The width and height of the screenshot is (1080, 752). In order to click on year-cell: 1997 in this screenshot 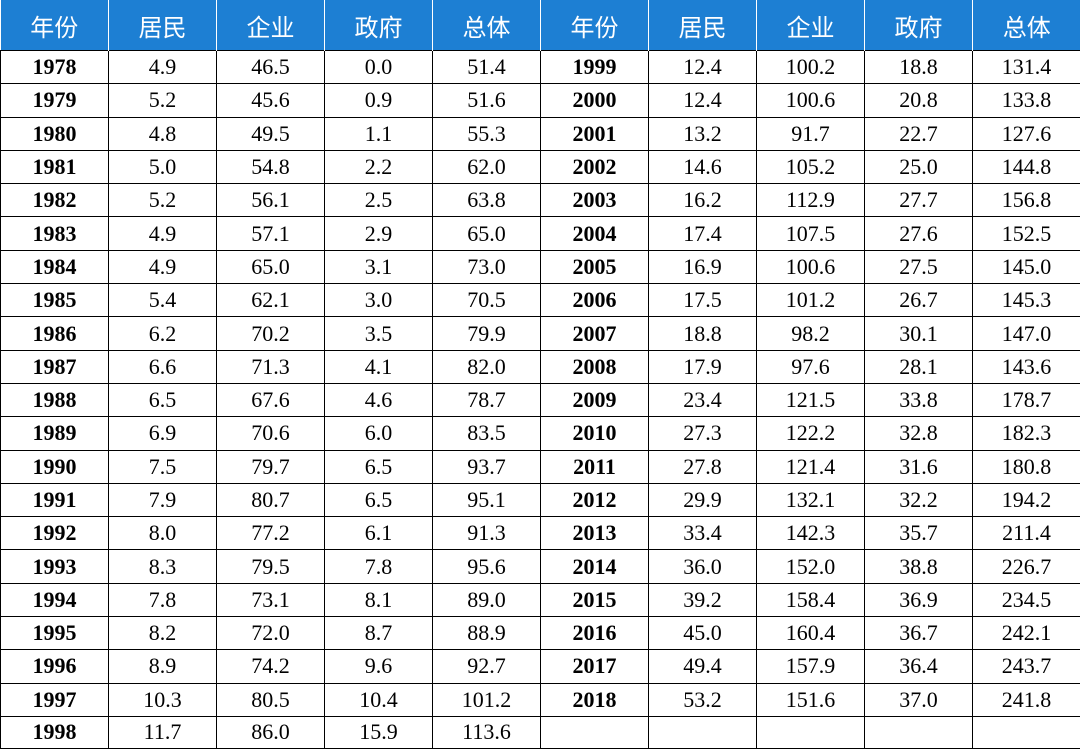, I will do `click(54, 699)`.